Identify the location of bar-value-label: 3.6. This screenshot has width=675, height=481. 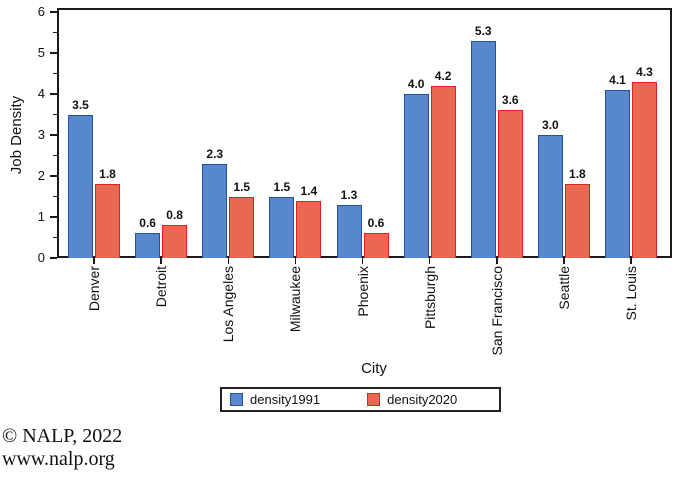
(510, 100).